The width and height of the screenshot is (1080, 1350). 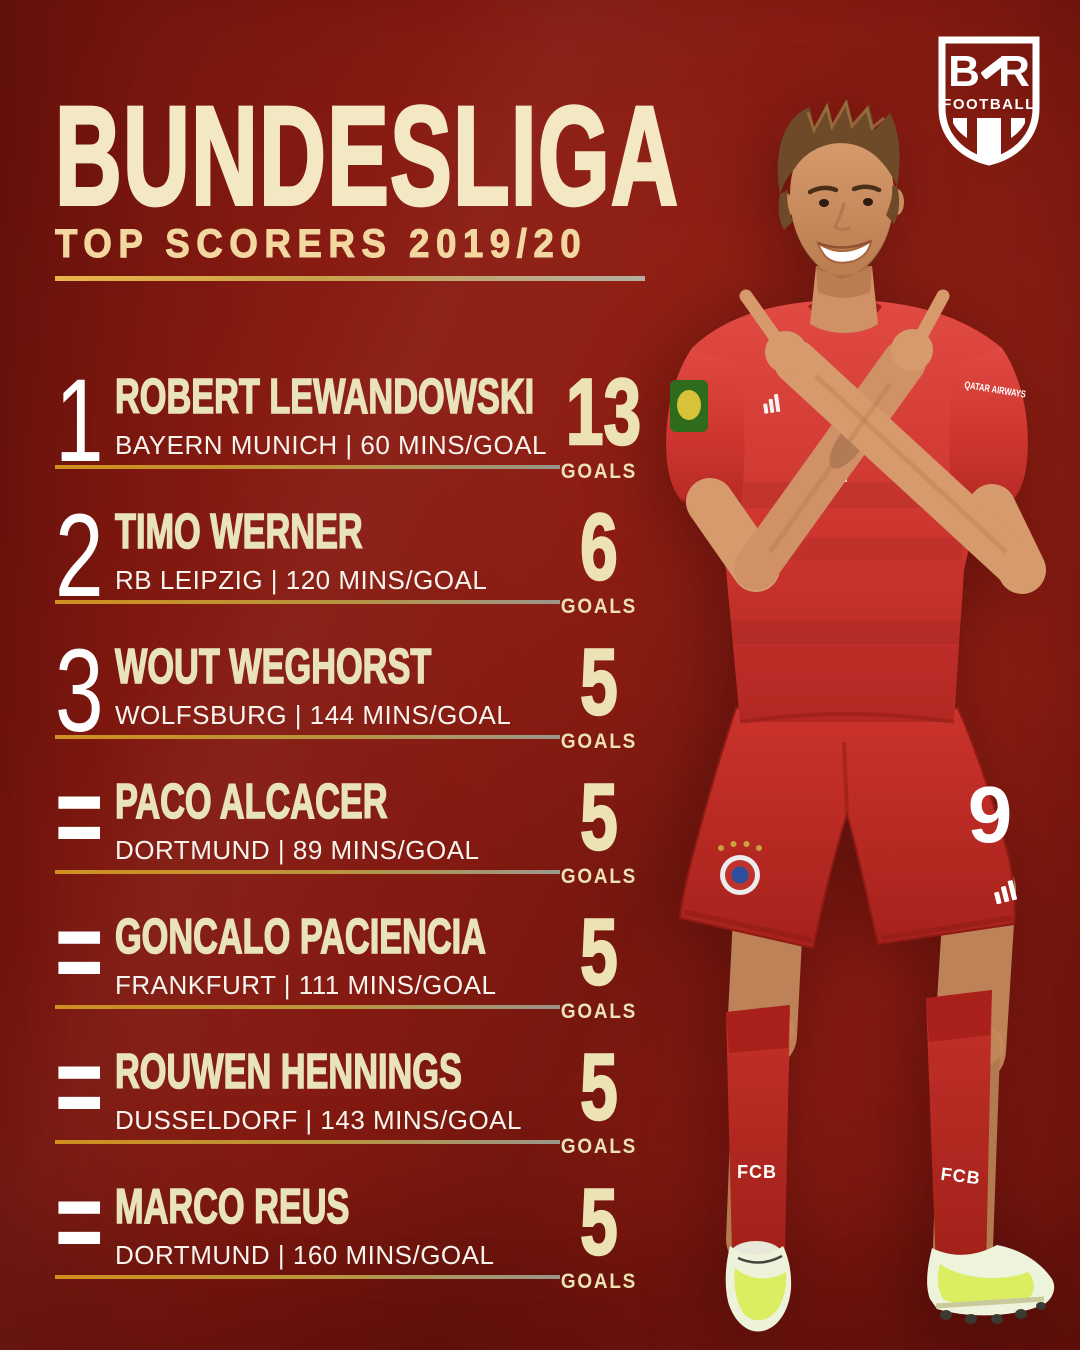 What do you see at coordinates (306, 984) in the screenshot?
I see `player-meta: FRANKFURT | 111 MINS/GOAL` at bounding box center [306, 984].